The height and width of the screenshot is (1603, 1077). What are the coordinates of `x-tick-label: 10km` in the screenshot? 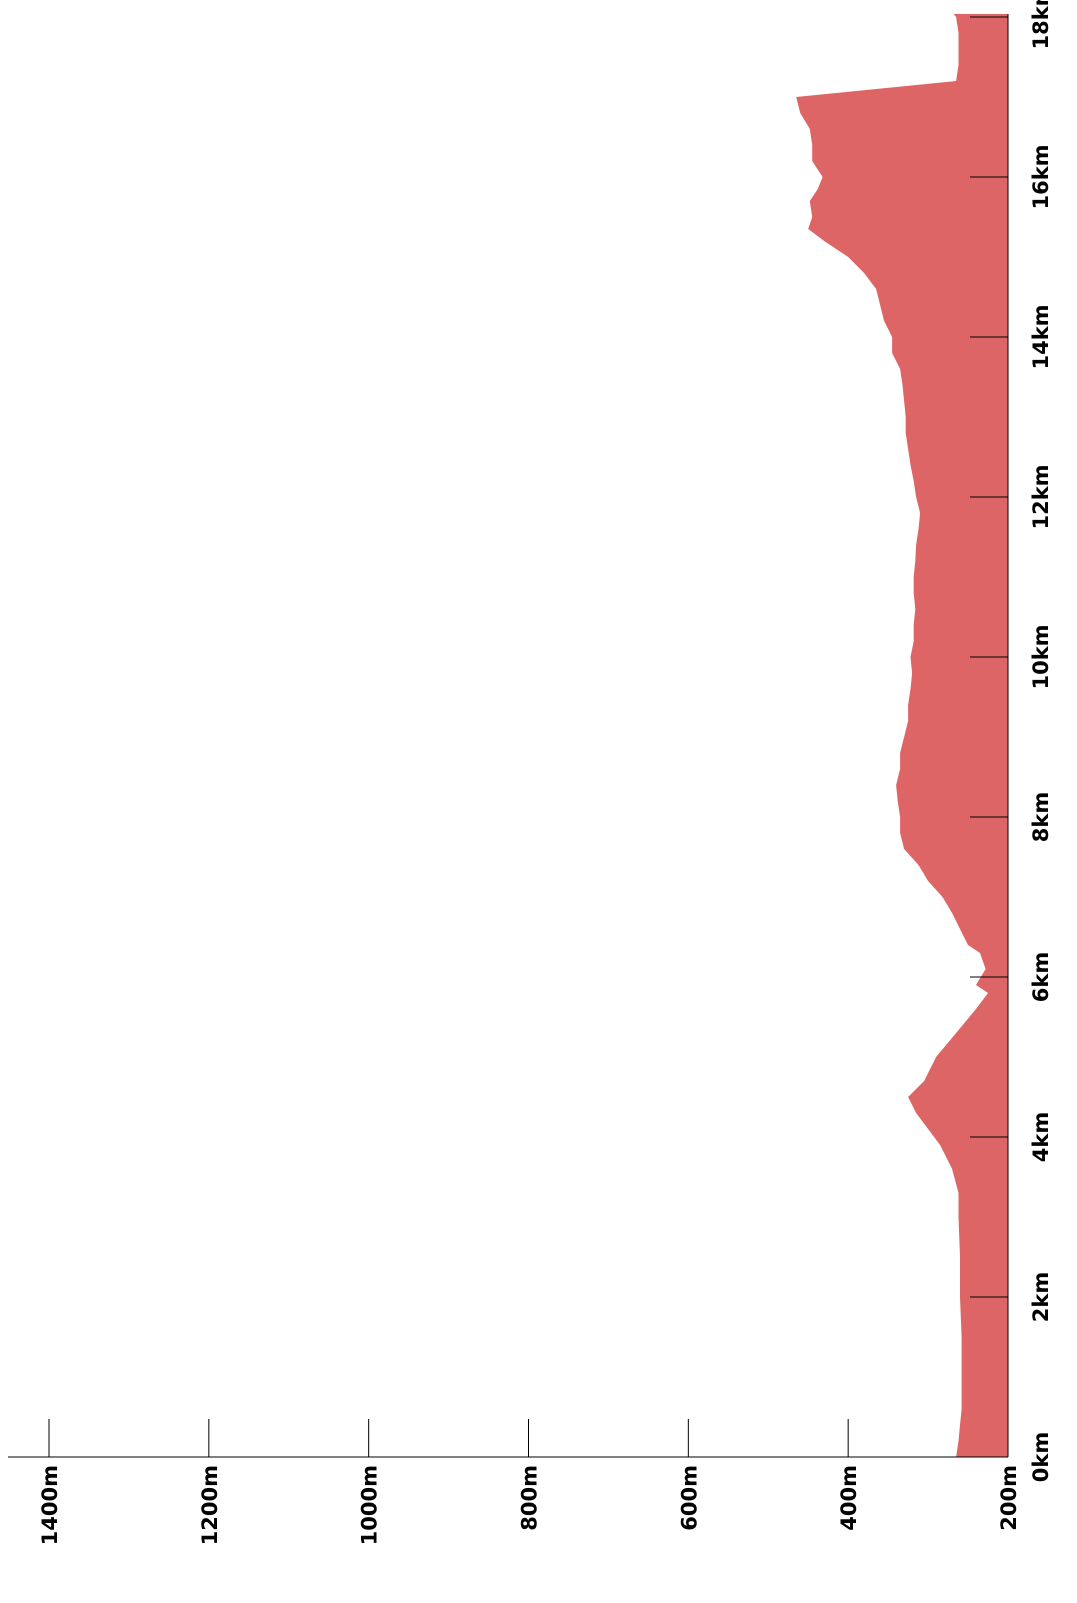 It's located at (1041, 656).